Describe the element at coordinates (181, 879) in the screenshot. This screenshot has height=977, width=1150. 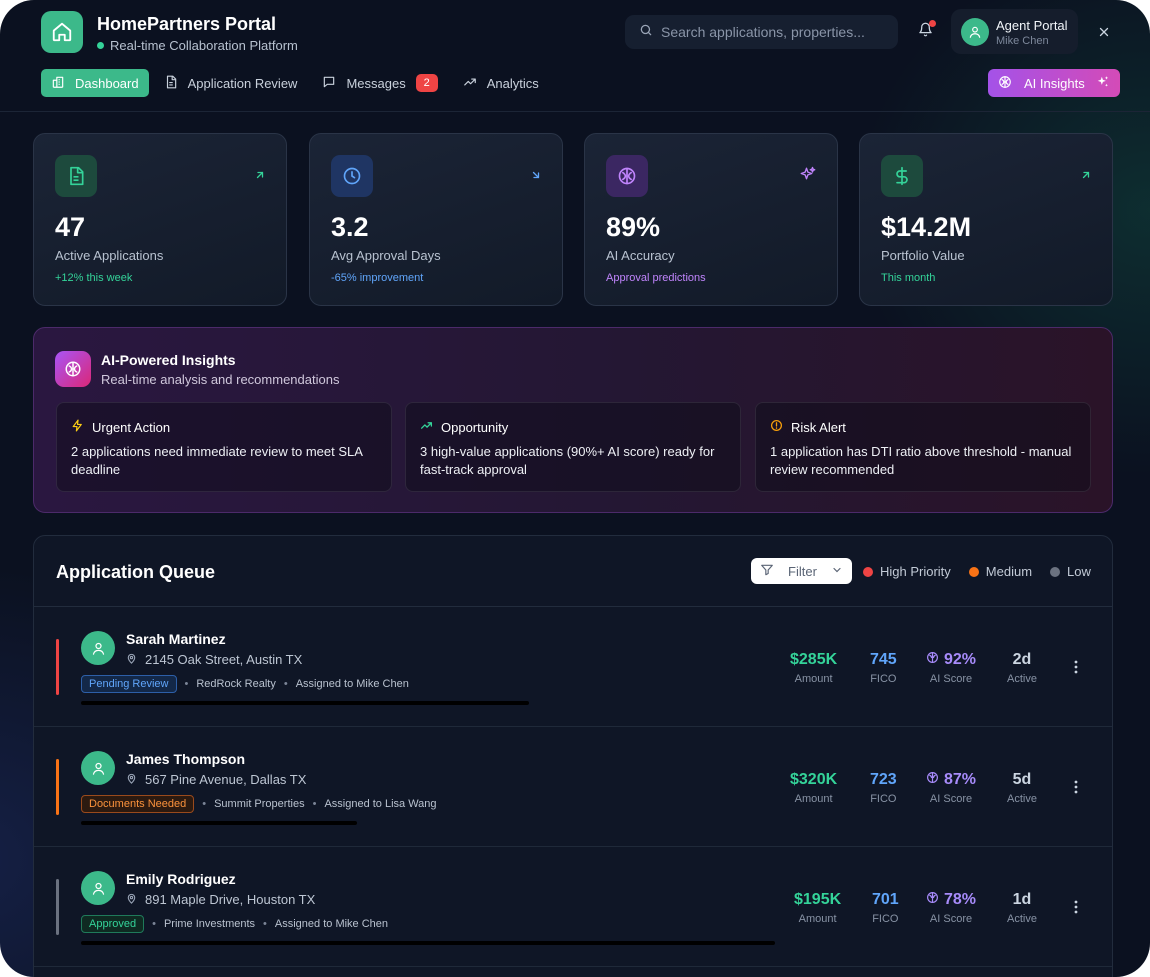
I see `applicant-name: Emily Rodriguez` at that location.